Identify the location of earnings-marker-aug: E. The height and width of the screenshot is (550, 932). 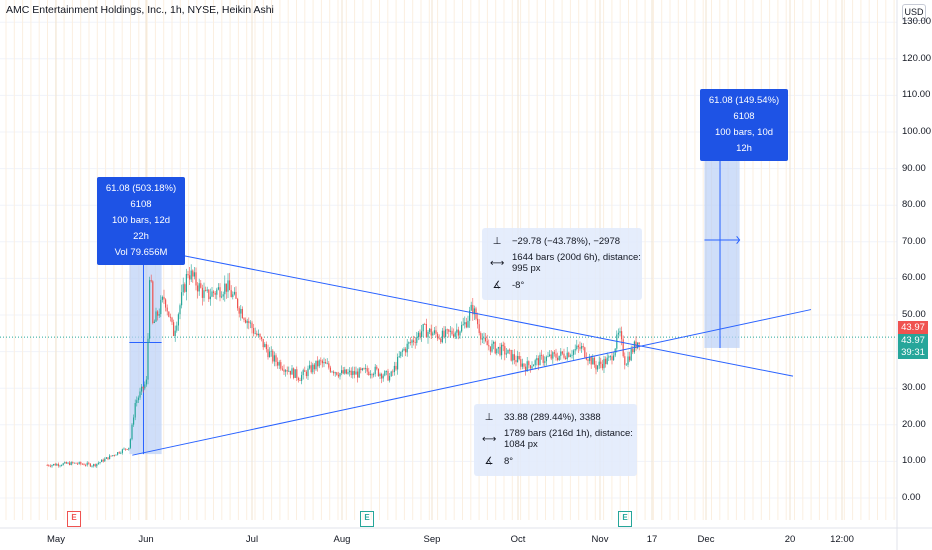
(367, 519).